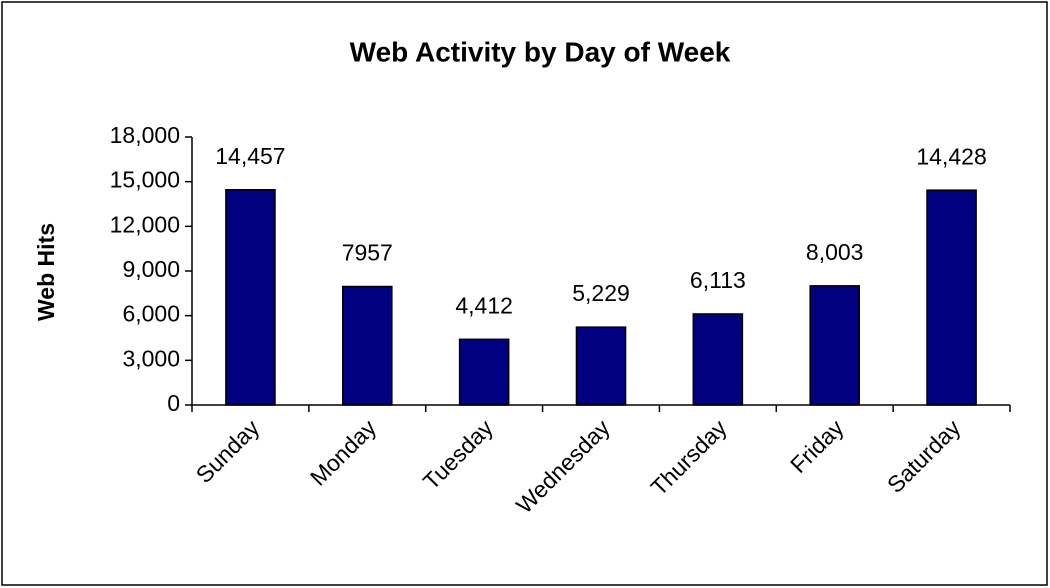  I want to click on y-tick-label: 0, so click(173, 403).